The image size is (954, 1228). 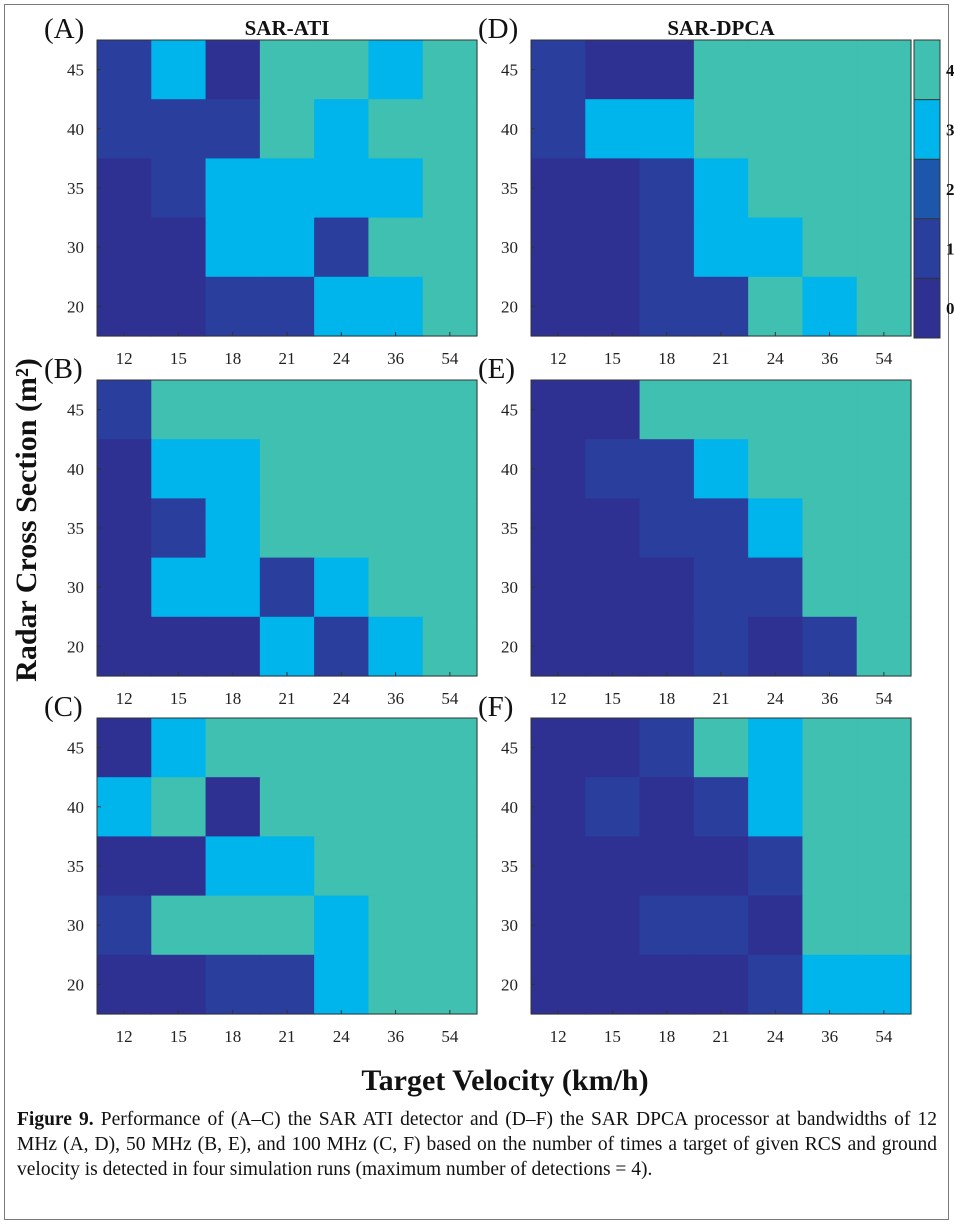 I want to click on colorbar-tick-label: 3, so click(x=950, y=129).